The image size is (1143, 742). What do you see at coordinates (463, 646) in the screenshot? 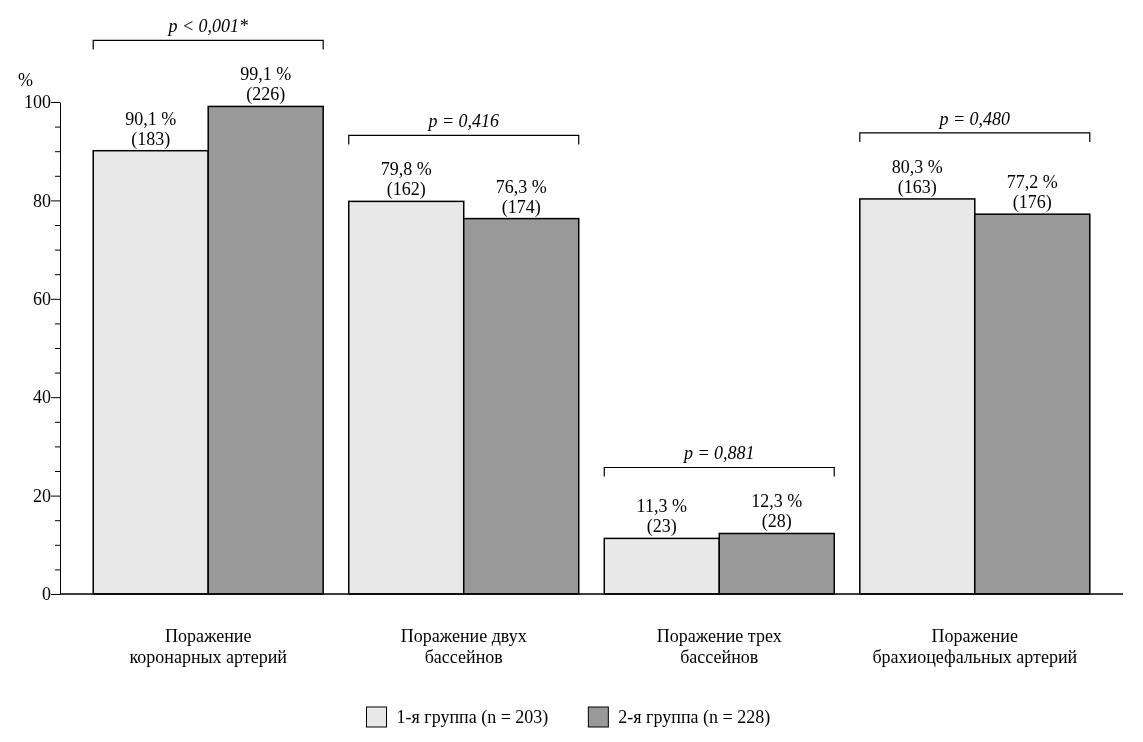
I see `x-tick-label: Поражение двух бассейнов` at bounding box center [463, 646].